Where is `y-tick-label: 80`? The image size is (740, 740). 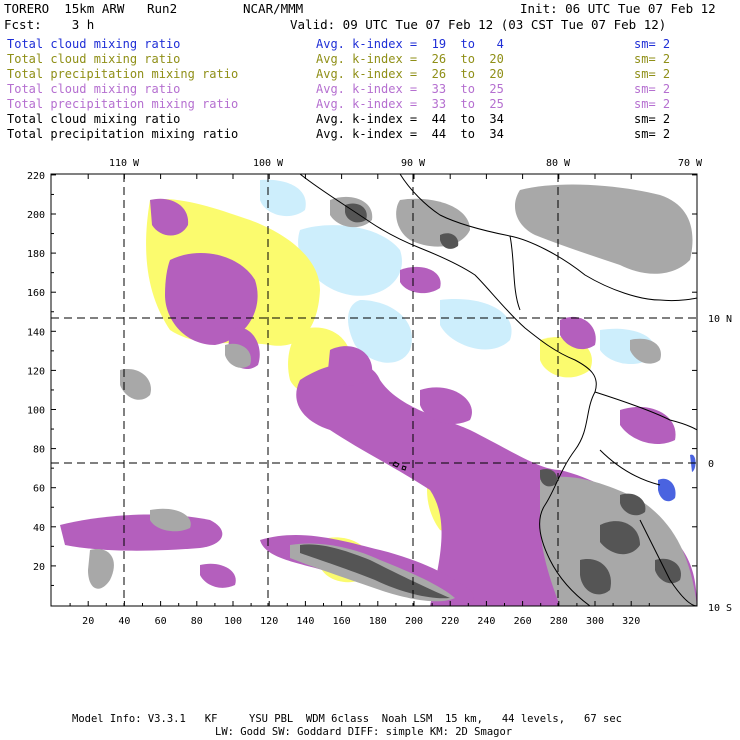
y-tick-label: 80 is located at coordinates (39, 450).